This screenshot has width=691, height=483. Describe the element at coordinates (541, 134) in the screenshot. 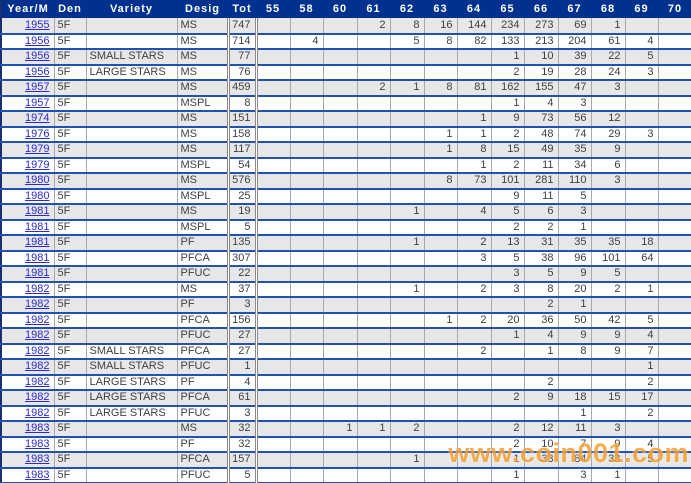

I see `grade-66-cell: 48` at that location.